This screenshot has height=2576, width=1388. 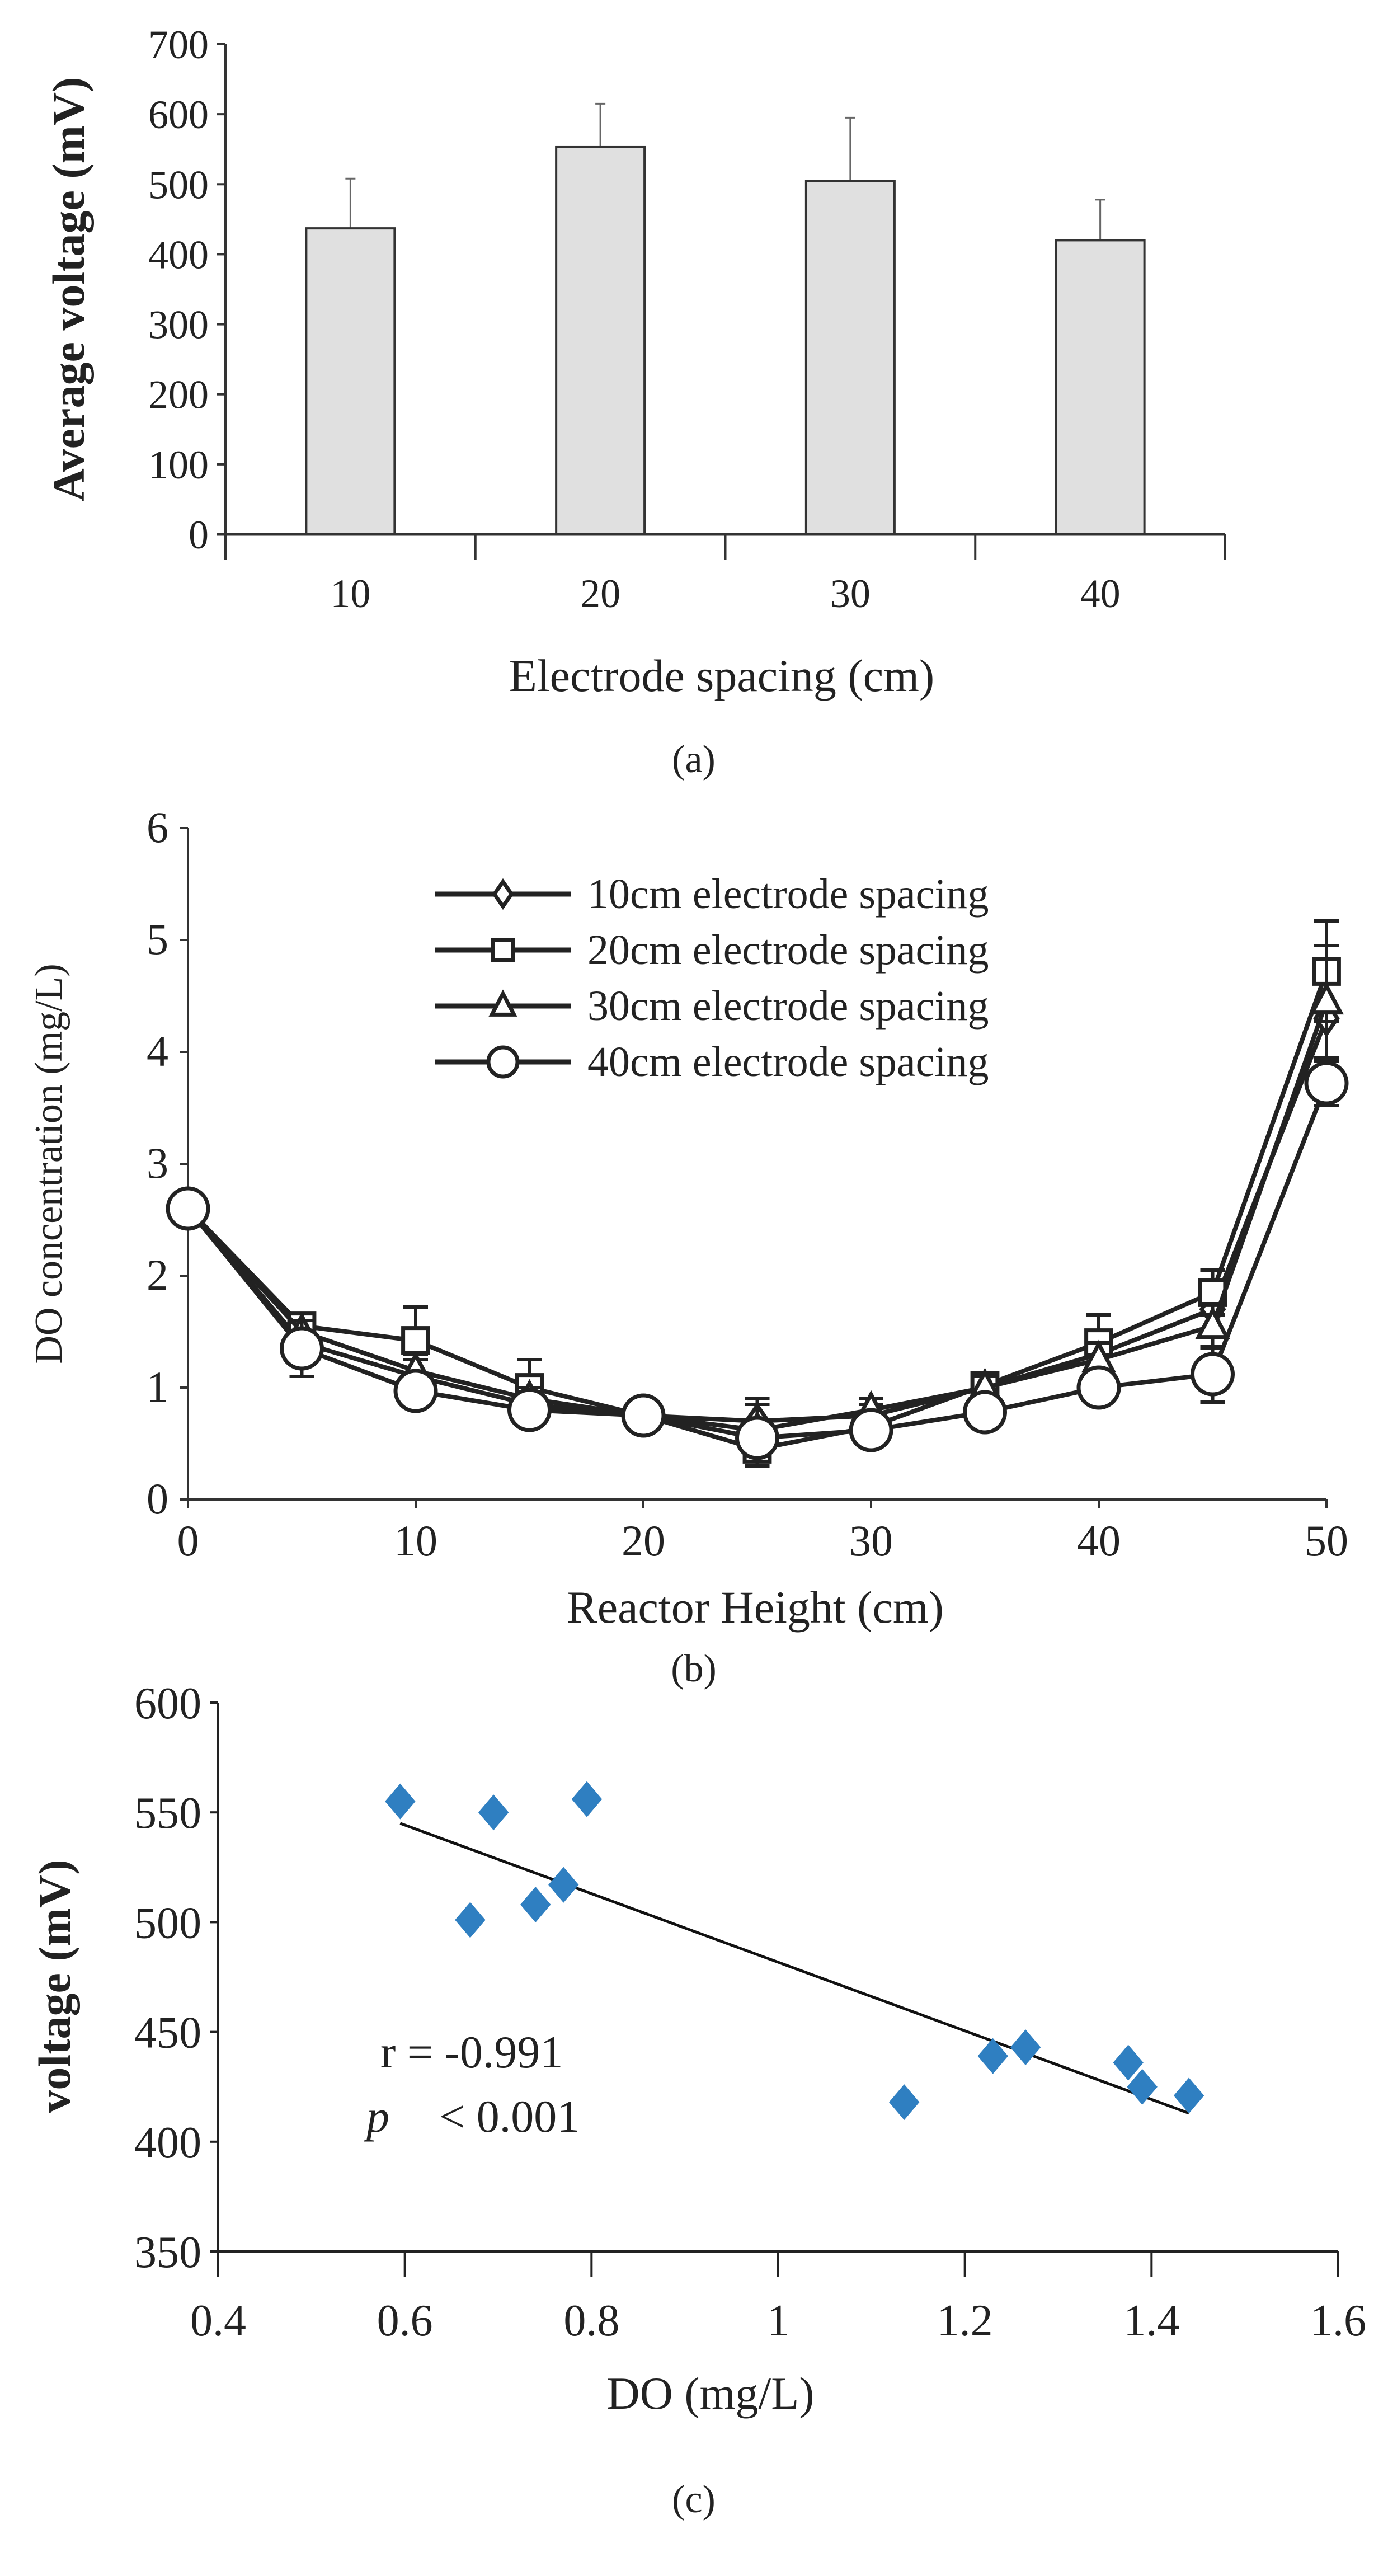 I want to click on y-tick-label: 1, so click(x=158, y=1386).